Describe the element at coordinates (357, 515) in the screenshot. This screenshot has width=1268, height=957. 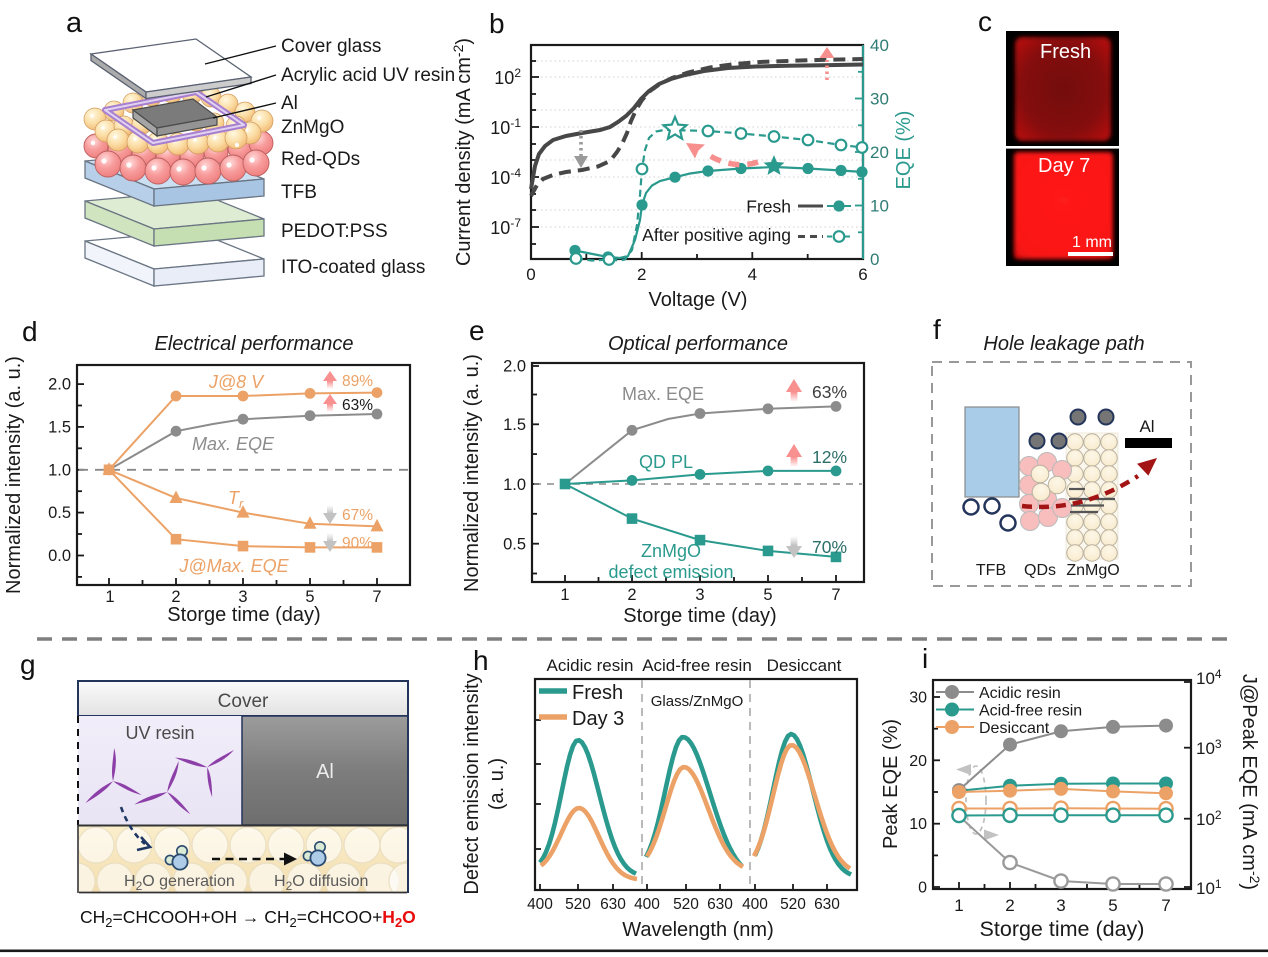
I see `svg-text: 67%` at that location.